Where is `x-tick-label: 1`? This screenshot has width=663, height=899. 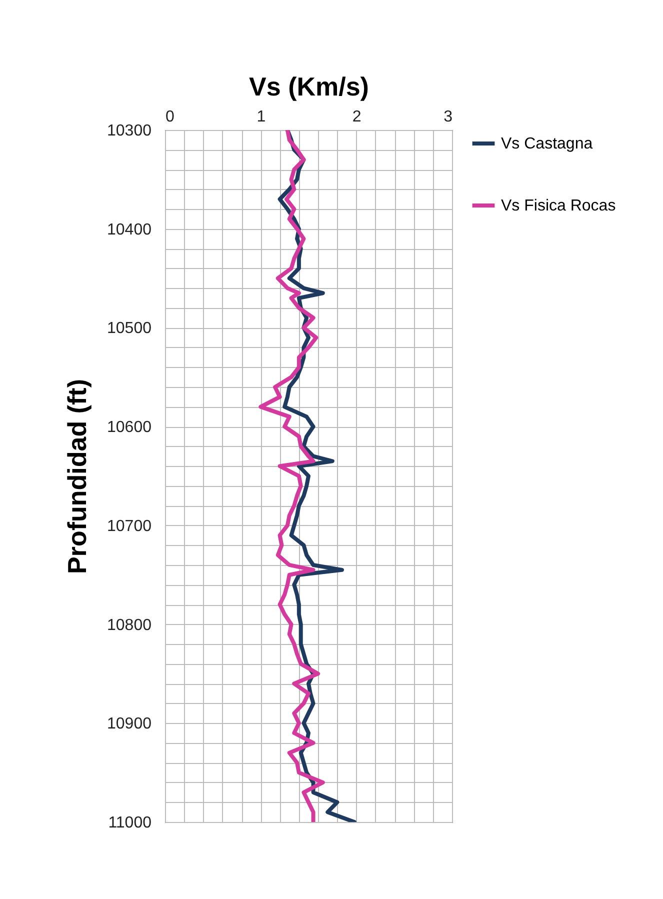 x-tick-label: 1 is located at coordinates (261, 117).